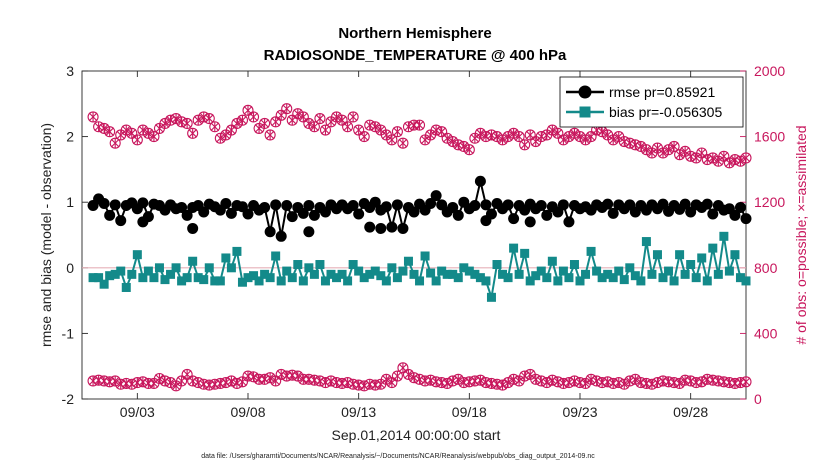  Describe the element at coordinates (415, 55) in the screenshot. I see `chart-subtitle: RADIOSONDE_TEMPERATURE @ 400 hPa` at that location.